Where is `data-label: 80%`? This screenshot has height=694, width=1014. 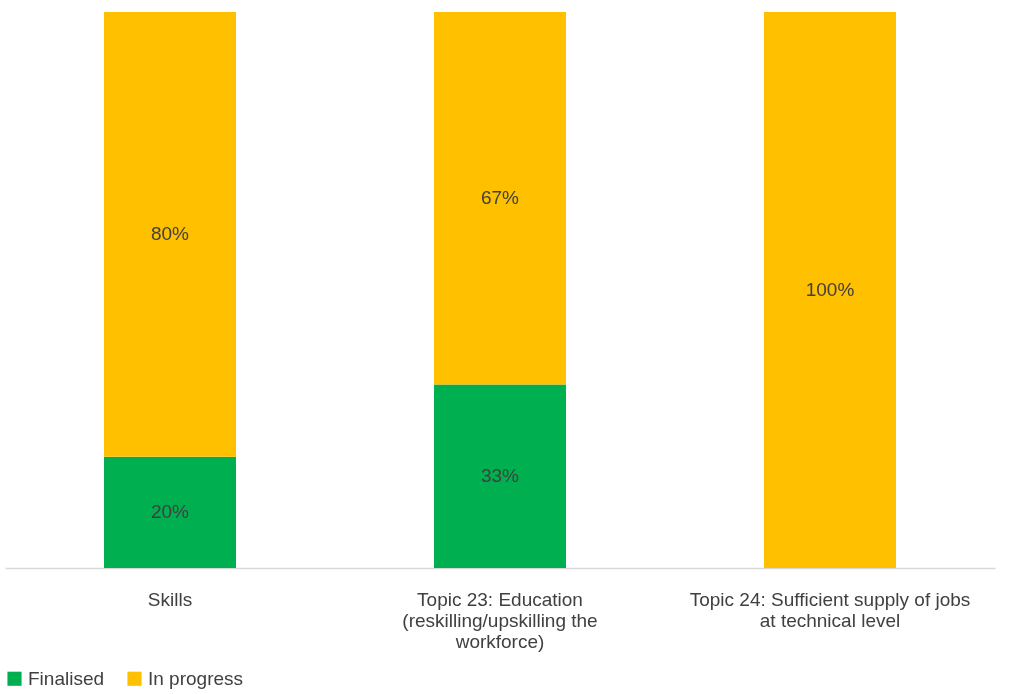 data-label: 80% is located at coordinates (170, 234).